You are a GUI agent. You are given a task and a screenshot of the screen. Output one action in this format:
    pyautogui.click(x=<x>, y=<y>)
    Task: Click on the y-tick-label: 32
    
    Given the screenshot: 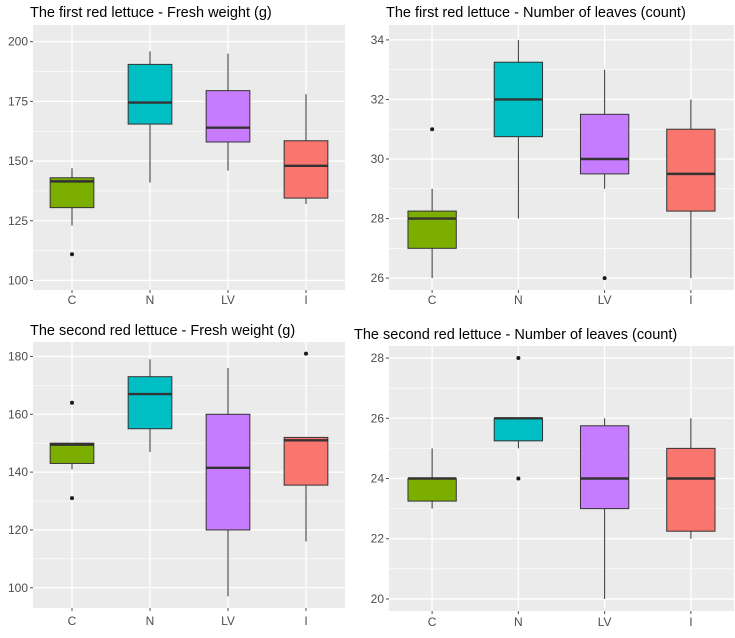 What is the action you would take?
    pyautogui.click(x=378, y=99)
    